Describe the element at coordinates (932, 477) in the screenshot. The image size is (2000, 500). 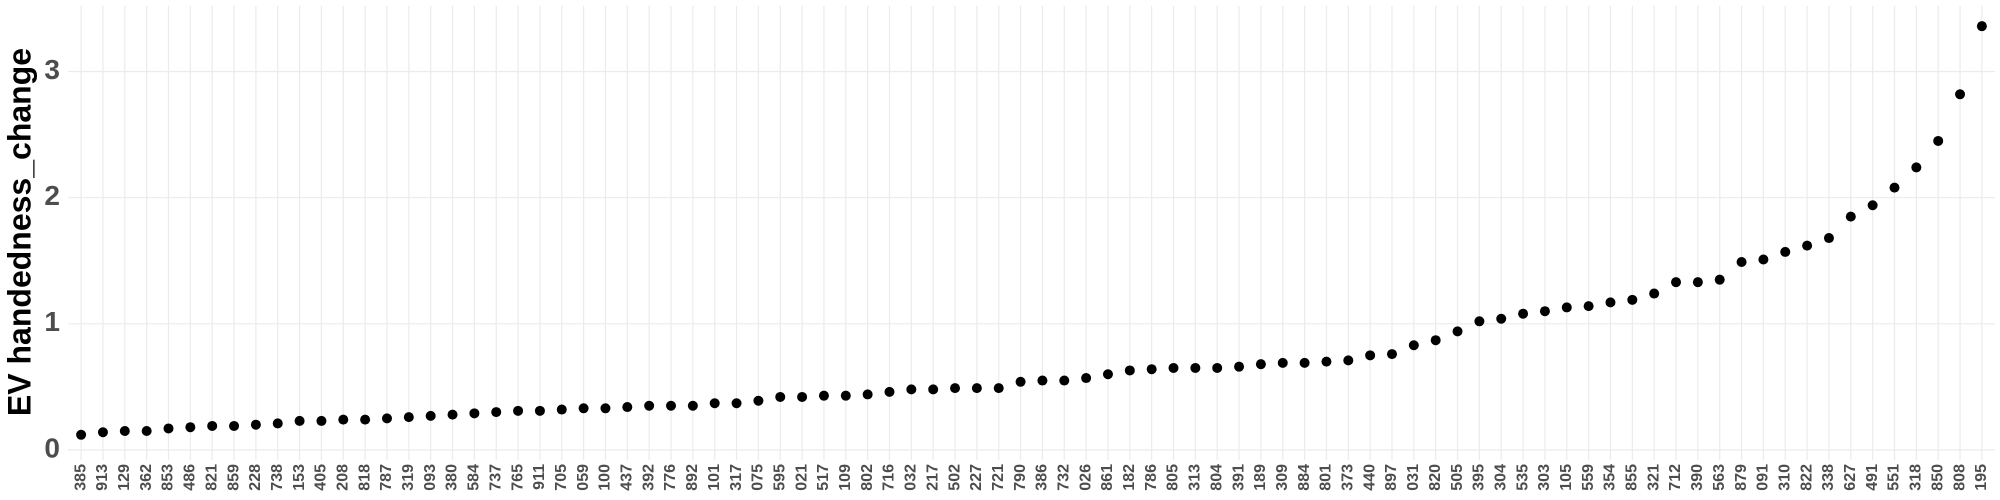
I see `x-tick-label: 217` at that location.